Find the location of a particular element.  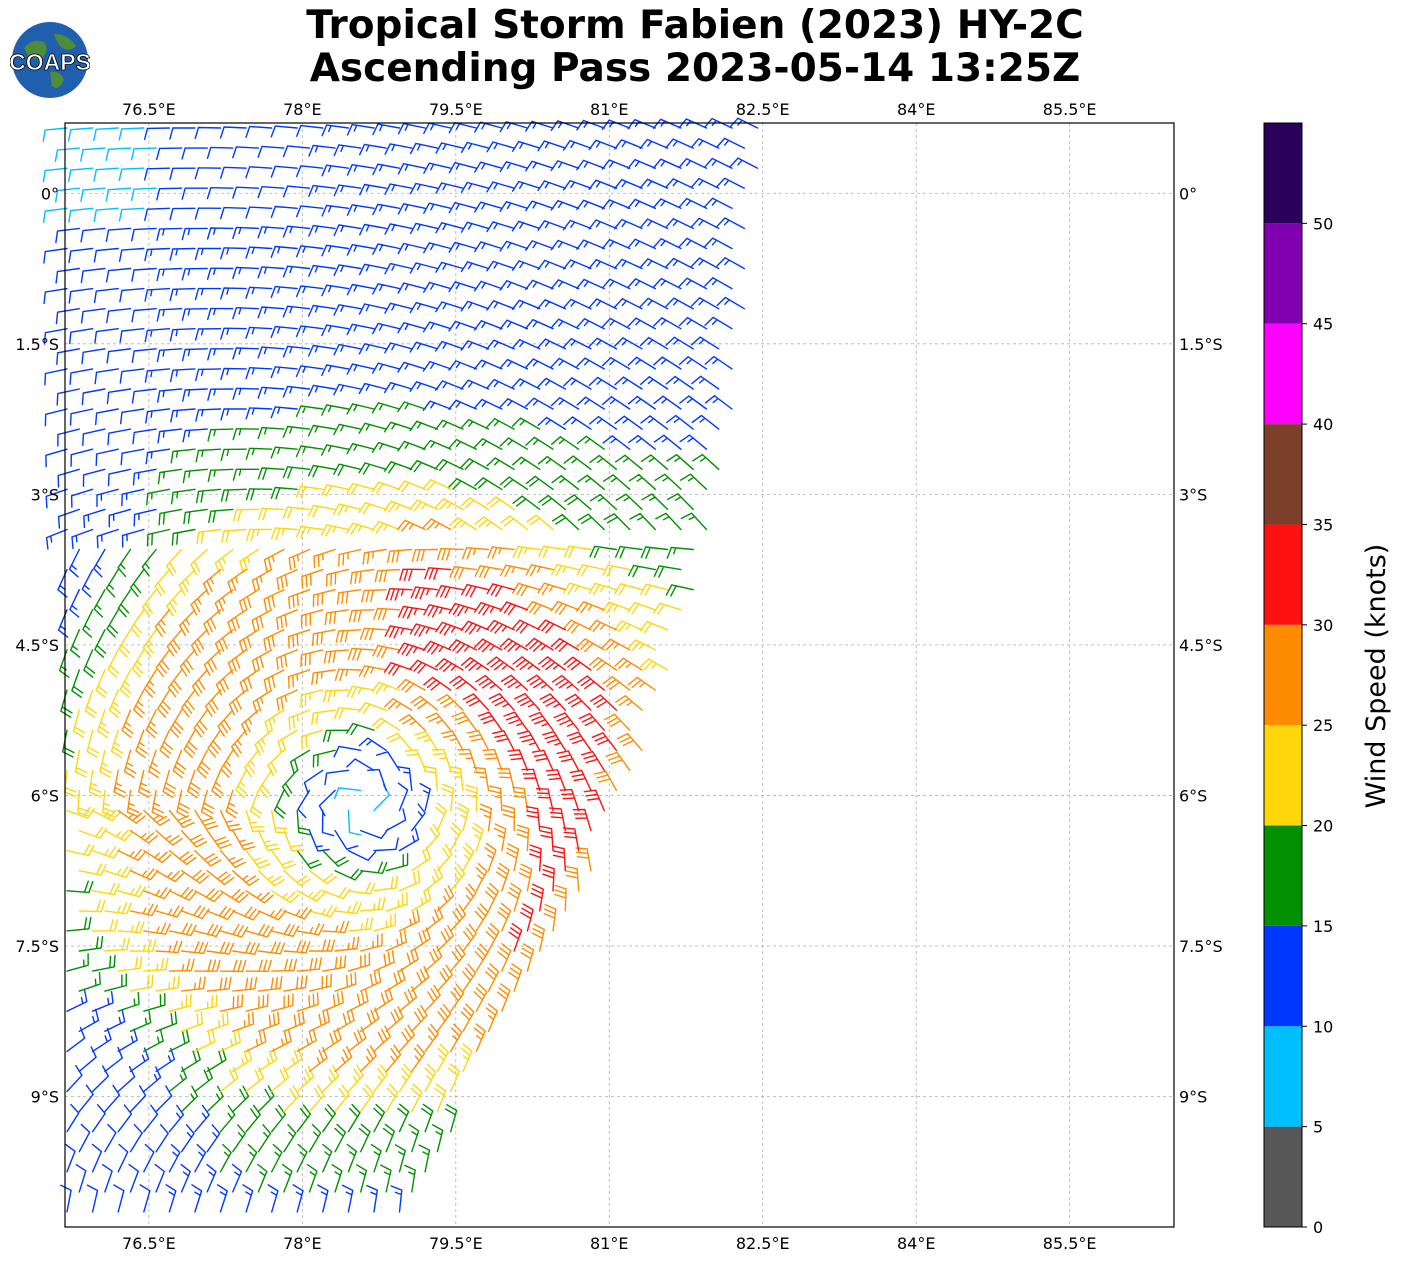

colorbar-tick-label: 25 is located at coordinates (1323, 725).